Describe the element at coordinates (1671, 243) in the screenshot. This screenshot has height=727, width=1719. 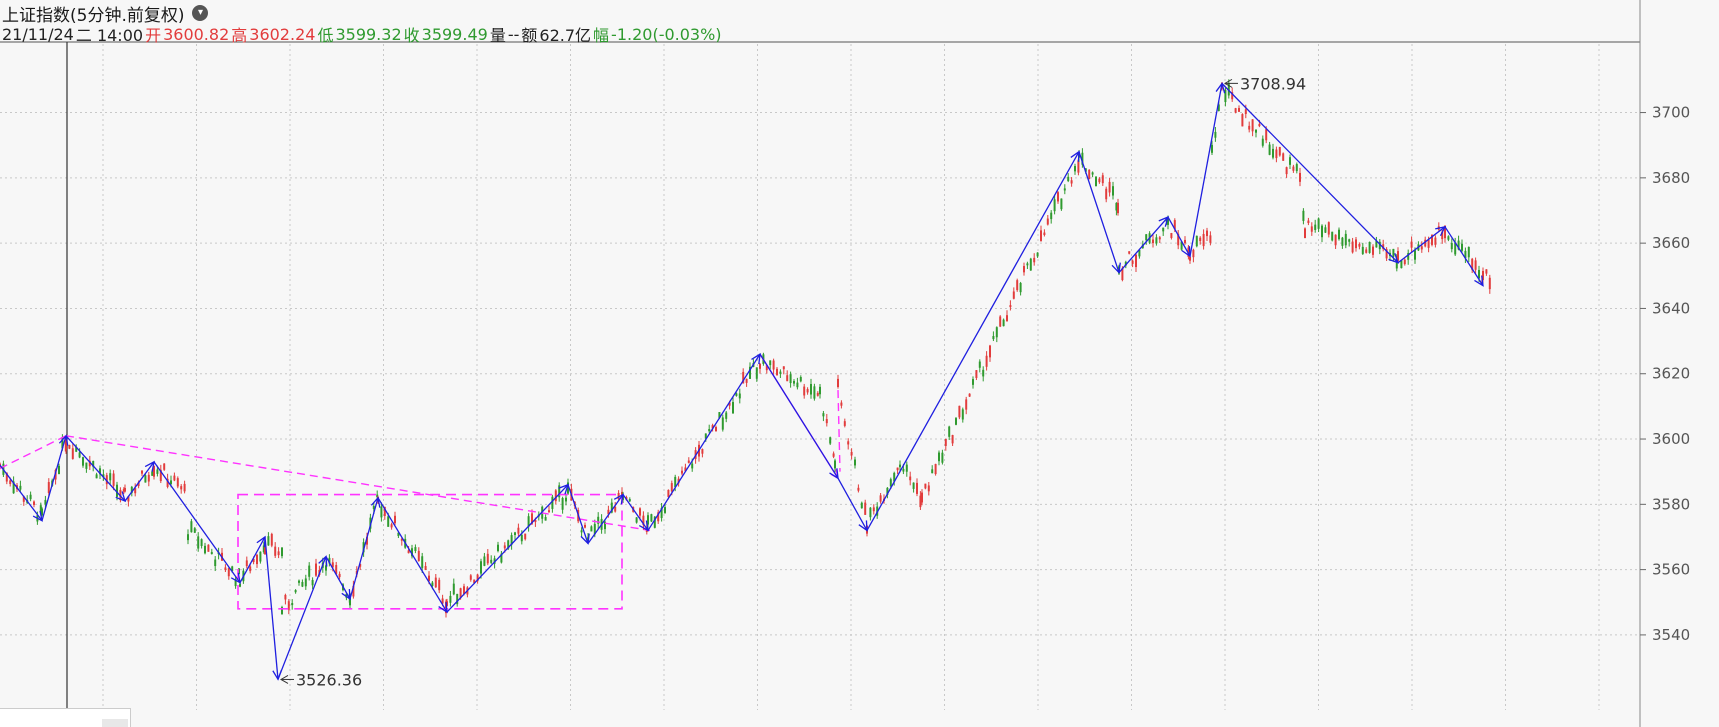
I see `tick-label: 3660` at that location.